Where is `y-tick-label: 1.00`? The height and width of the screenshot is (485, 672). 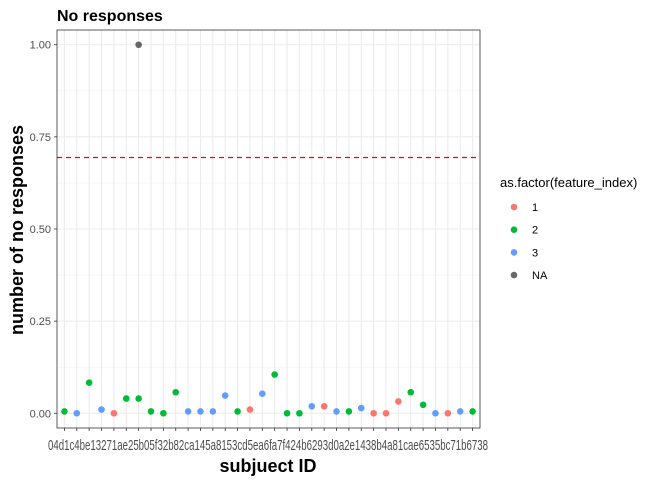 y-tick-label: 1.00 is located at coordinates (40, 46).